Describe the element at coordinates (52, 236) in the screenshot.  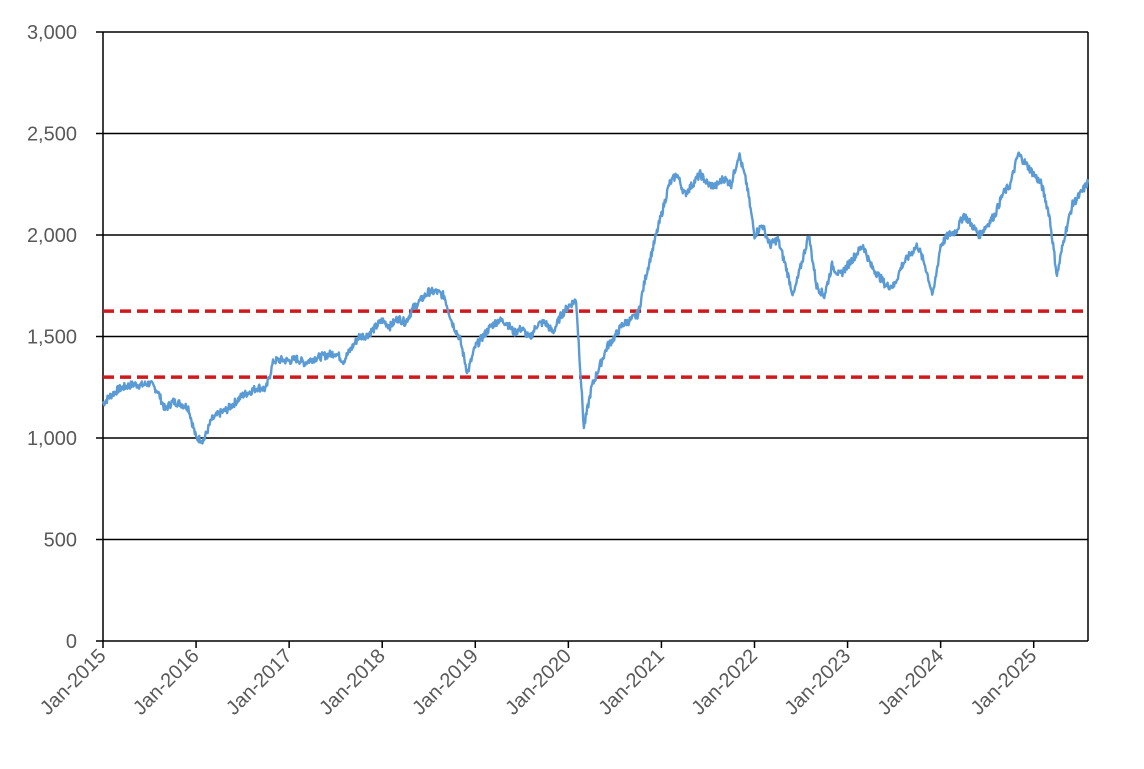
I see `y-tick-label: 2,000` at that location.